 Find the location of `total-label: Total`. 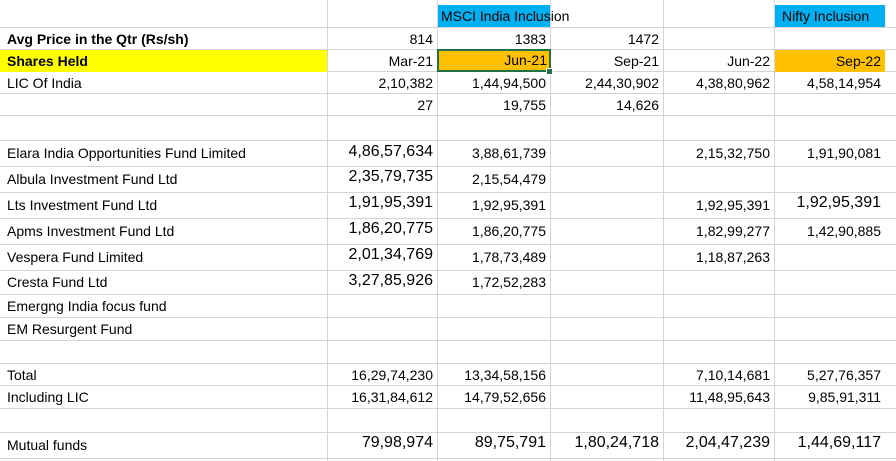

total-label: Total is located at coordinates (22, 375).